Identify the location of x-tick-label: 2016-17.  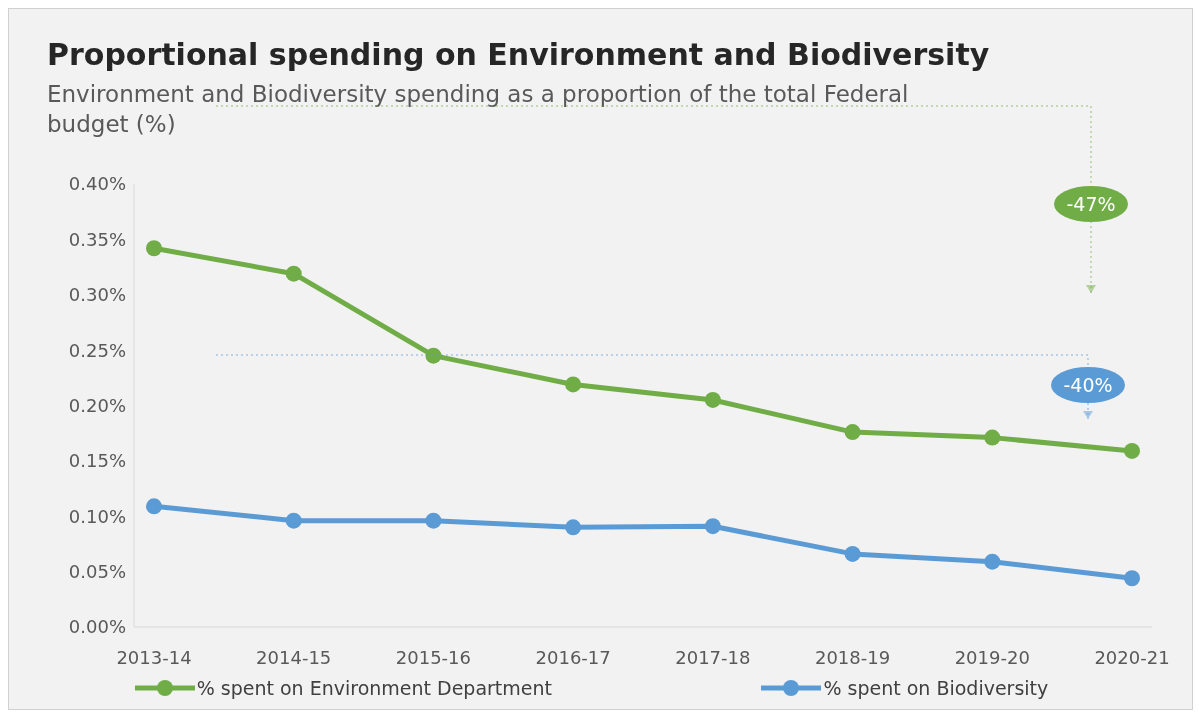
(573, 657).